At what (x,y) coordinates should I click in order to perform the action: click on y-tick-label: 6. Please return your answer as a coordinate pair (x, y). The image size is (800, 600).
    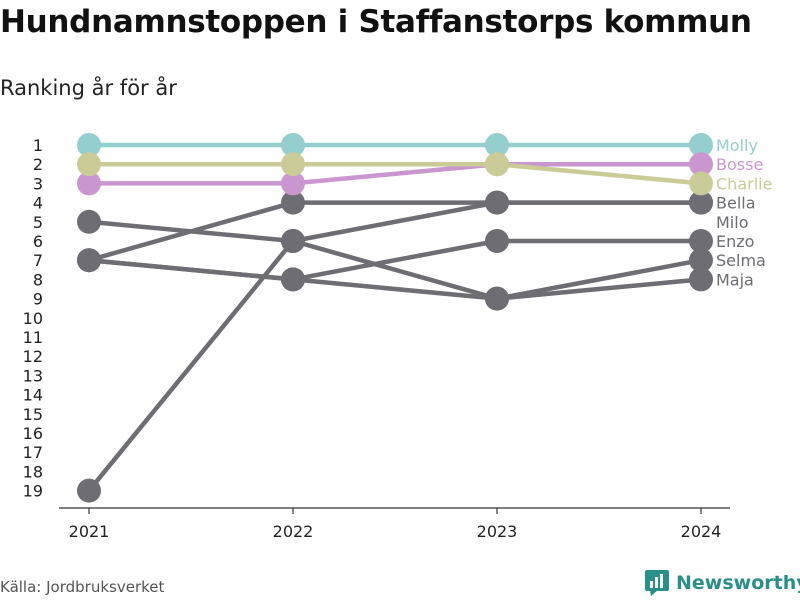
    Looking at the image, I should click on (38, 241).